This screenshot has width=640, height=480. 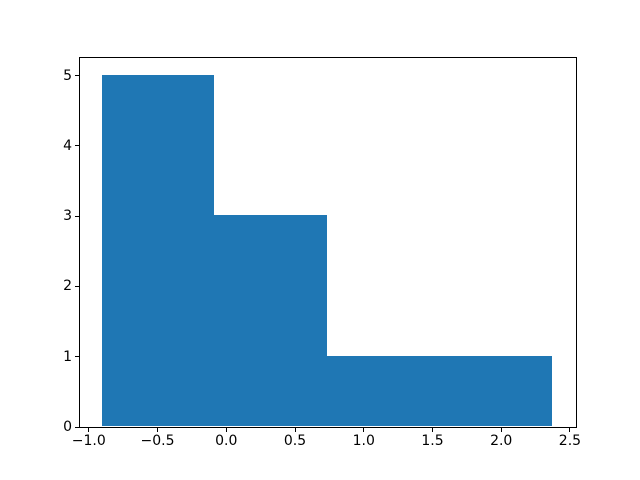 What do you see at coordinates (363, 441) in the screenshot?
I see `x-tick-label: 1.0` at bounding box center [363, 441].